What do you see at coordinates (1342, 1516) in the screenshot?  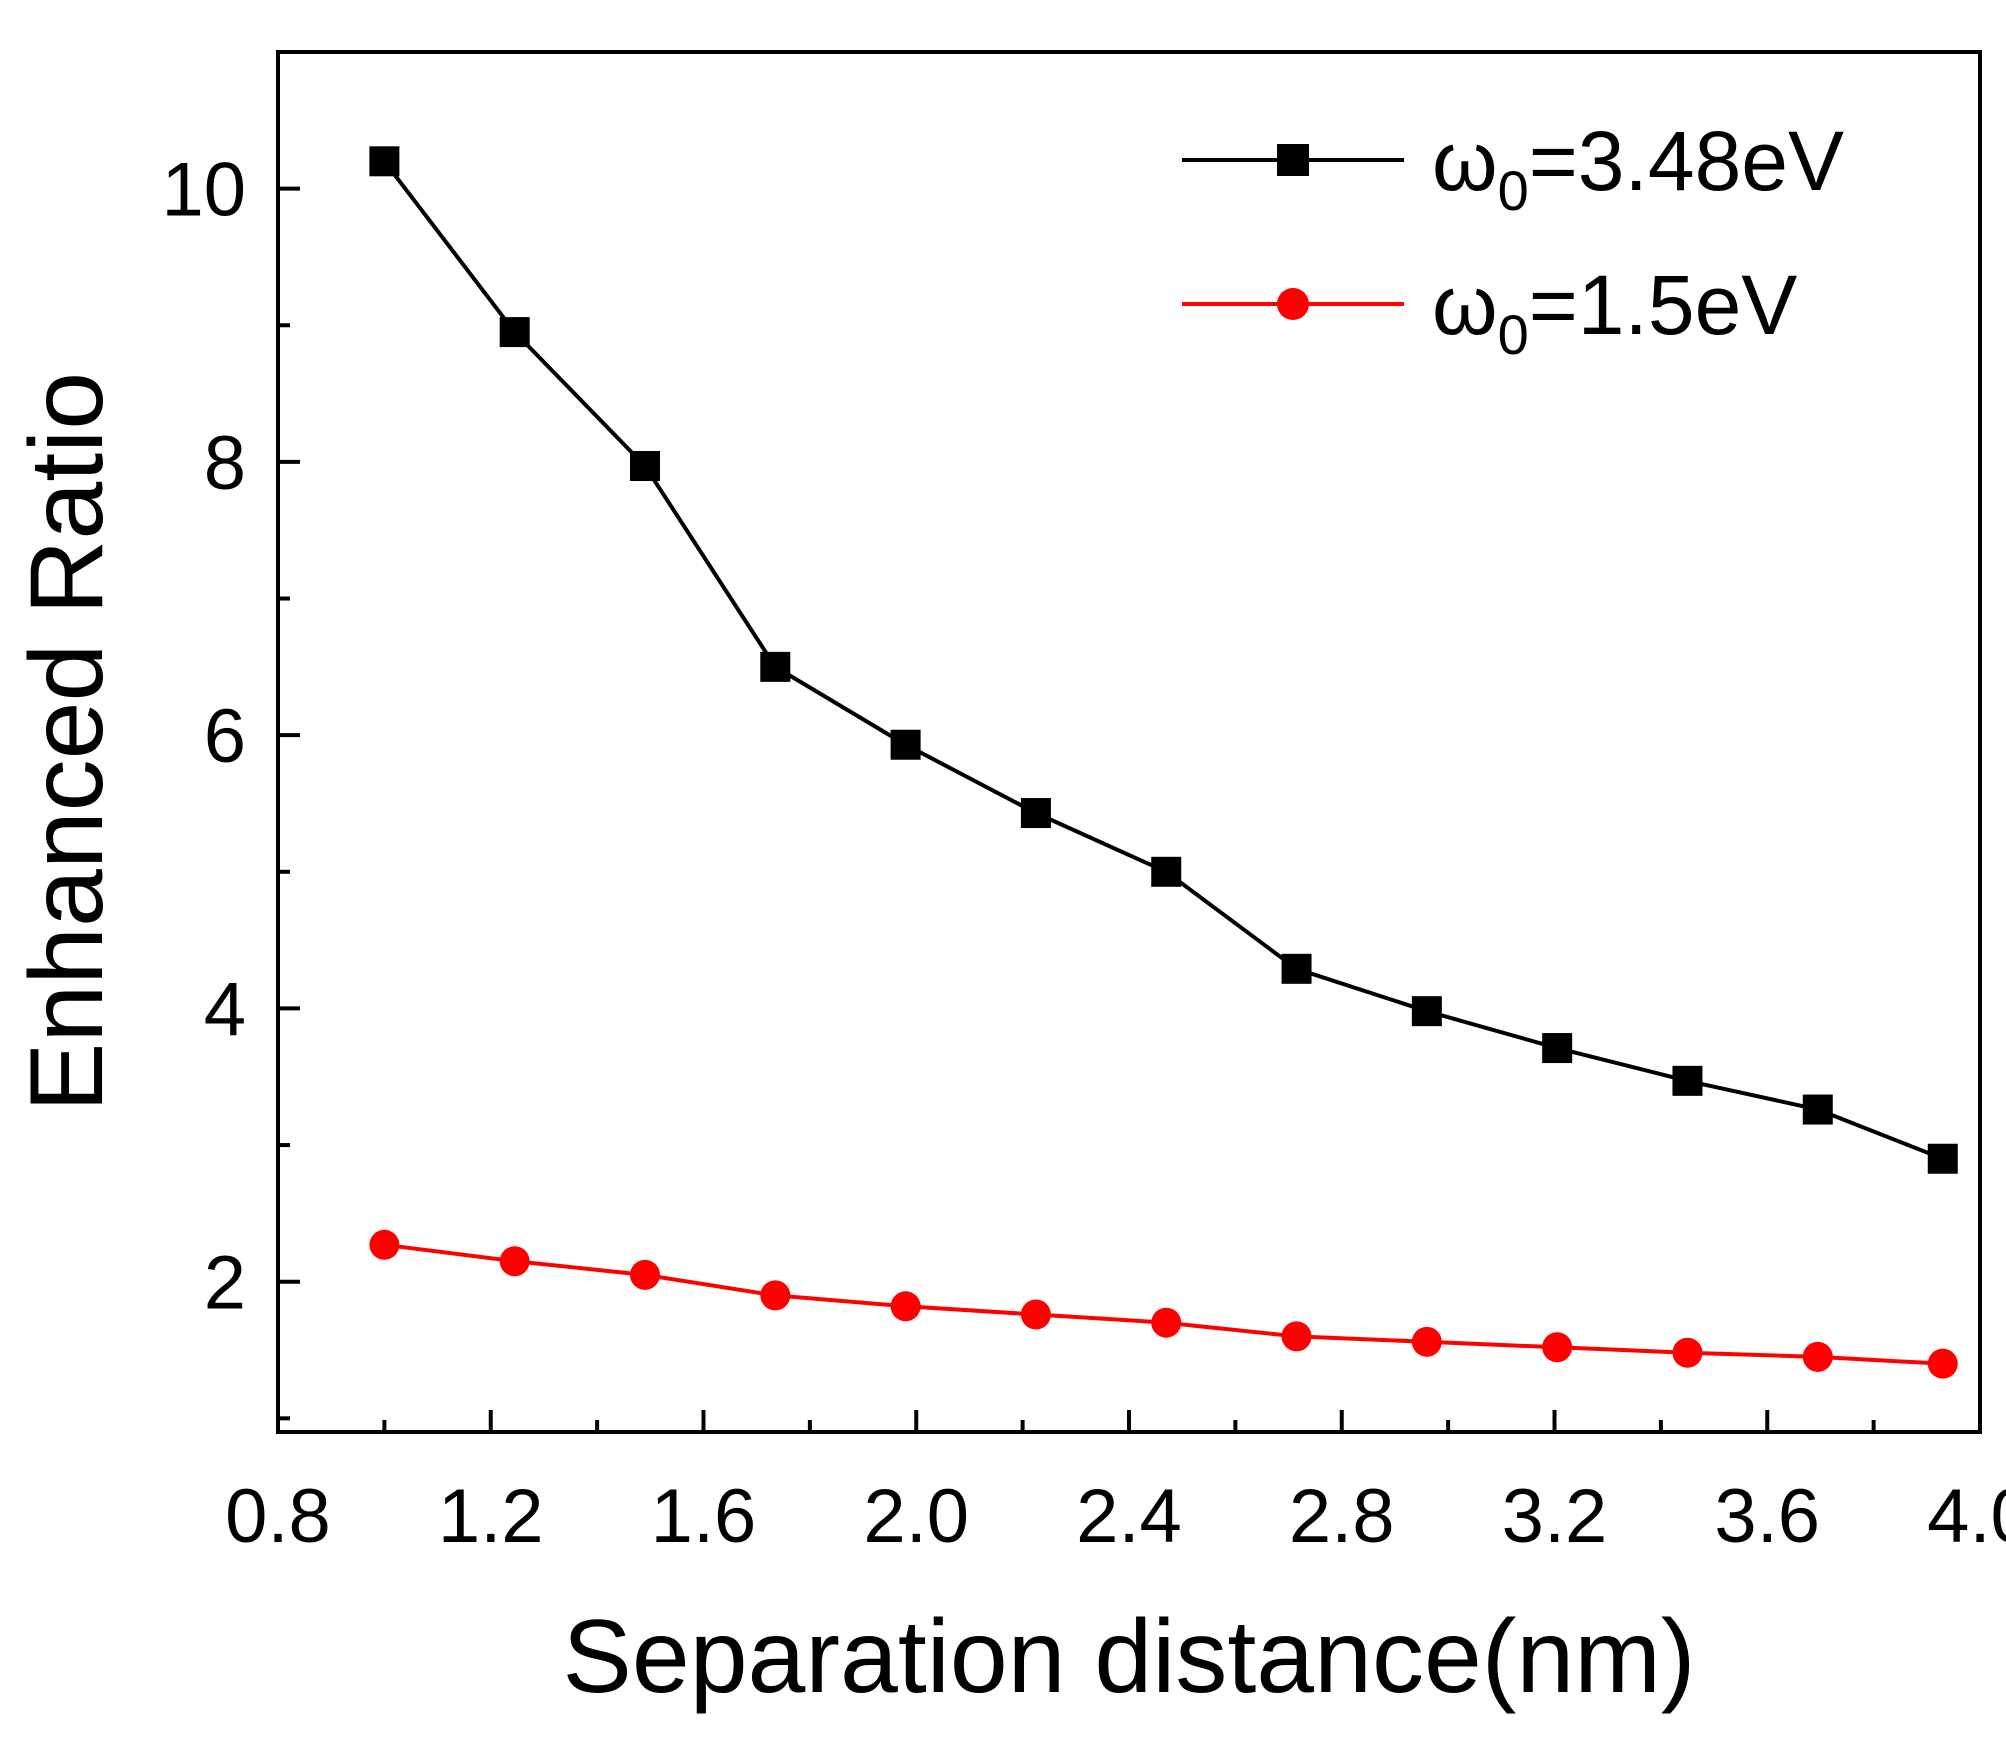 I see `x-tick-label: 2.8` at bounding box center [1342, 1516].